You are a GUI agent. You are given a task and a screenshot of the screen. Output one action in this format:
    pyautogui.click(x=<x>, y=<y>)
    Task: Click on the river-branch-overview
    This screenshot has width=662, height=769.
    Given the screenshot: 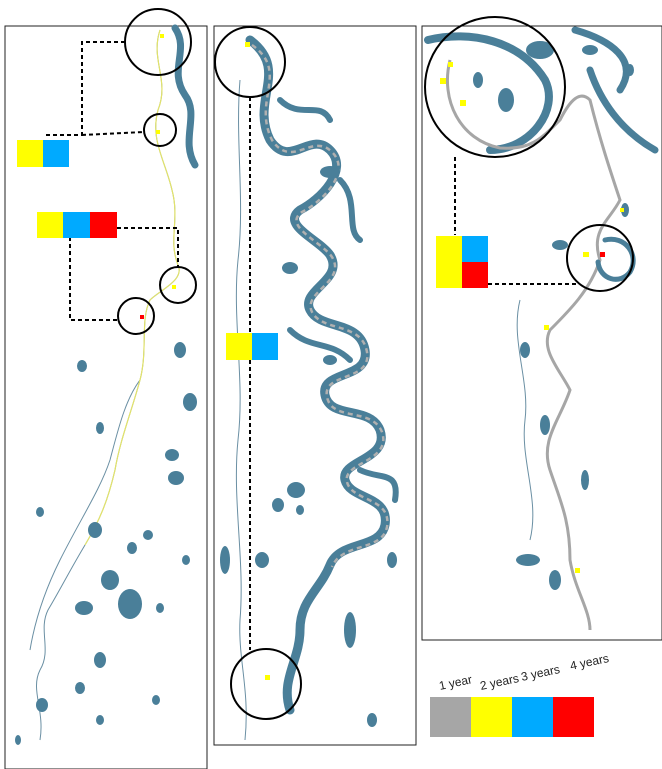 What is the action you would take?
    pyautogui.click(x=85, y=515)
    